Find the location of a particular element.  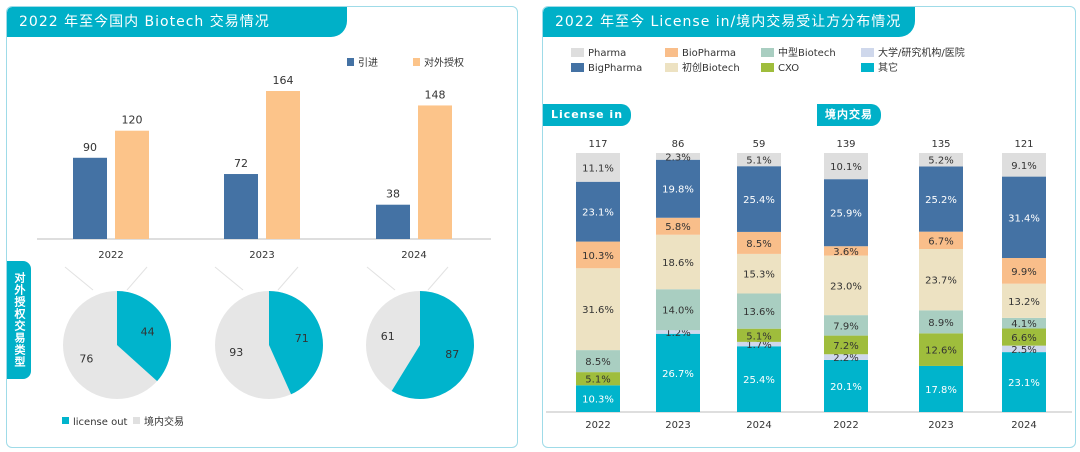

stack-label-license-in-2024--biotech-4: 15.3% is located at coordinates (759, 275).